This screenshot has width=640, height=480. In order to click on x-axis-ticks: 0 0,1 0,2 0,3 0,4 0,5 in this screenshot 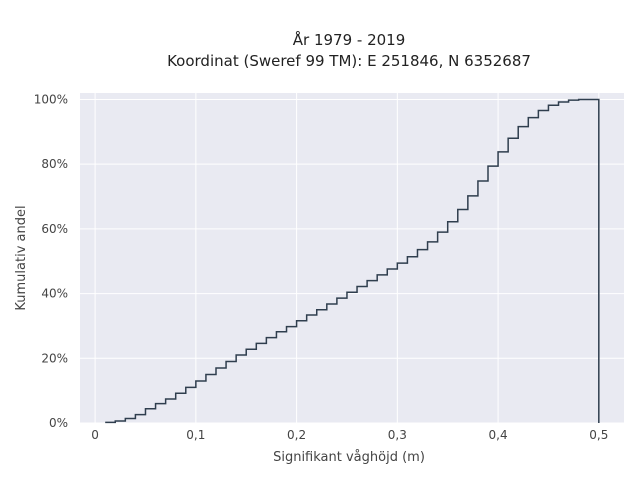, I will do `click(349, 435)`.